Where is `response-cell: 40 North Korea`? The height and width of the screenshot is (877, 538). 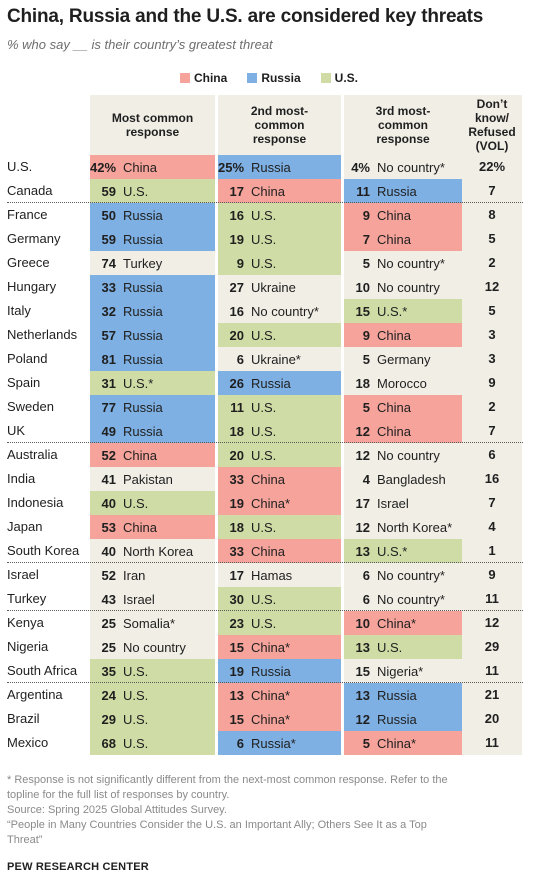
response-cell: 40 North Korea is located at coordinates (152, 551).